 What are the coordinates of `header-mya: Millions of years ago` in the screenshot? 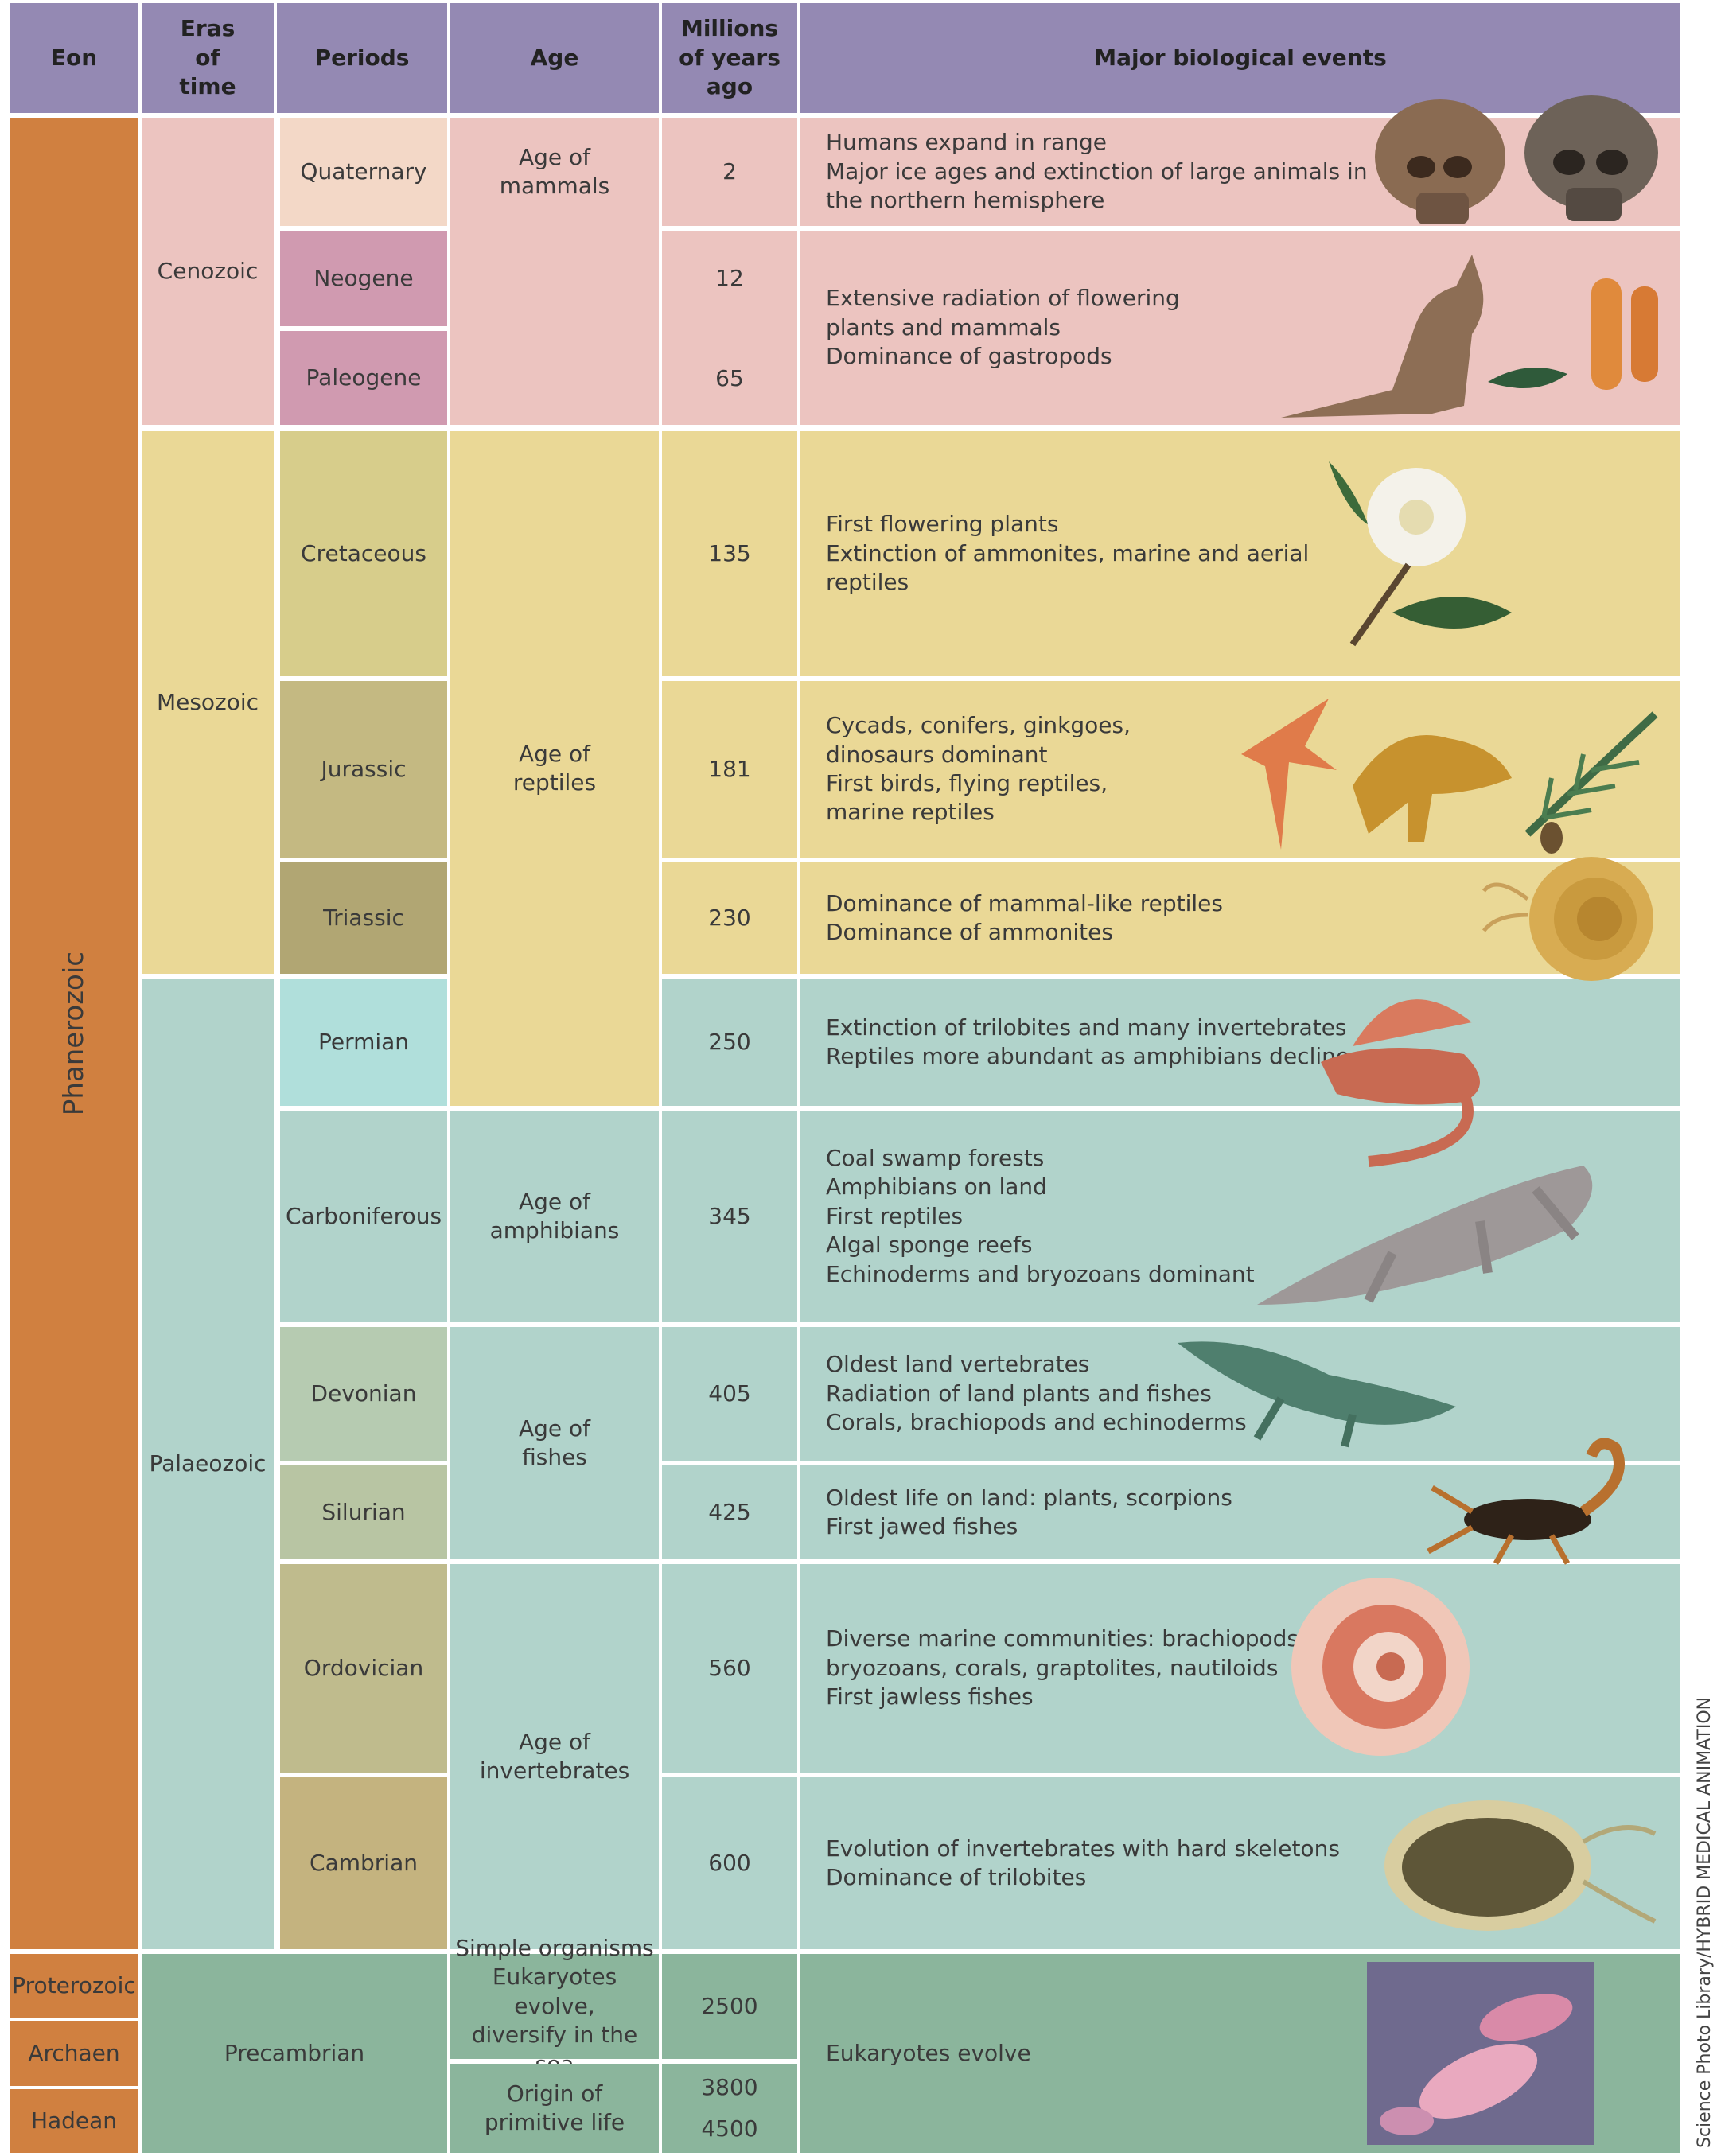 It's located at (729, 58).